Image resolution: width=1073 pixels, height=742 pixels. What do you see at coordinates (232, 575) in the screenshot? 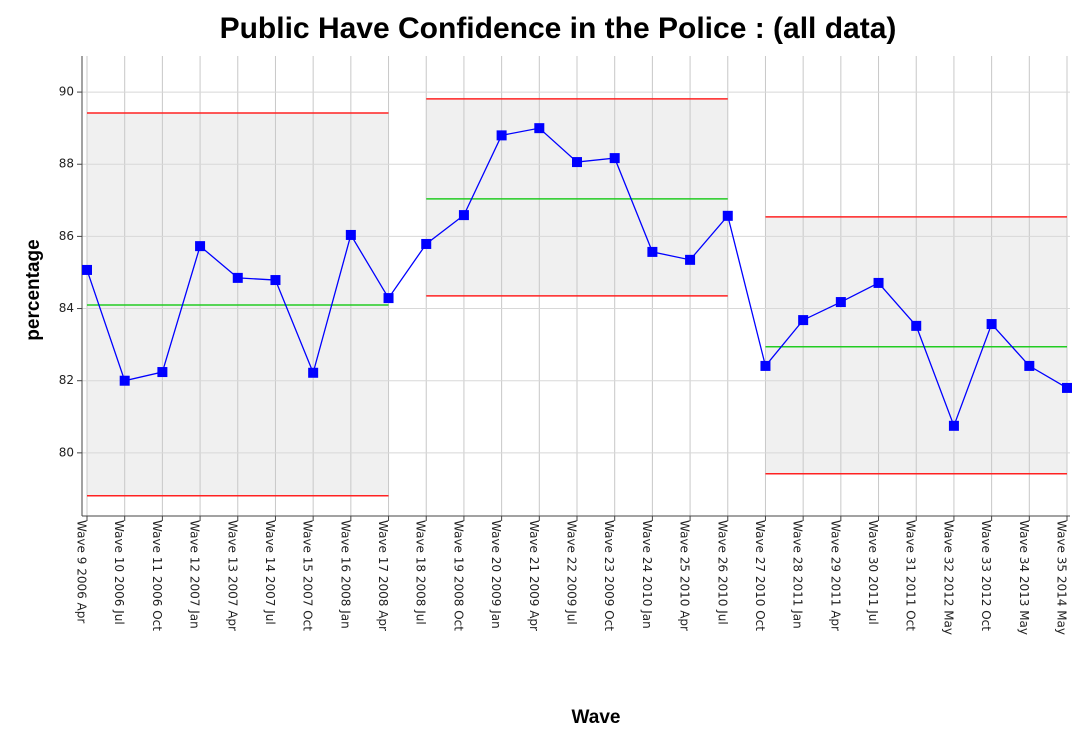
I see `x-tick-label: Wave 13 2007 Apr` at bounding box center [232, 575].